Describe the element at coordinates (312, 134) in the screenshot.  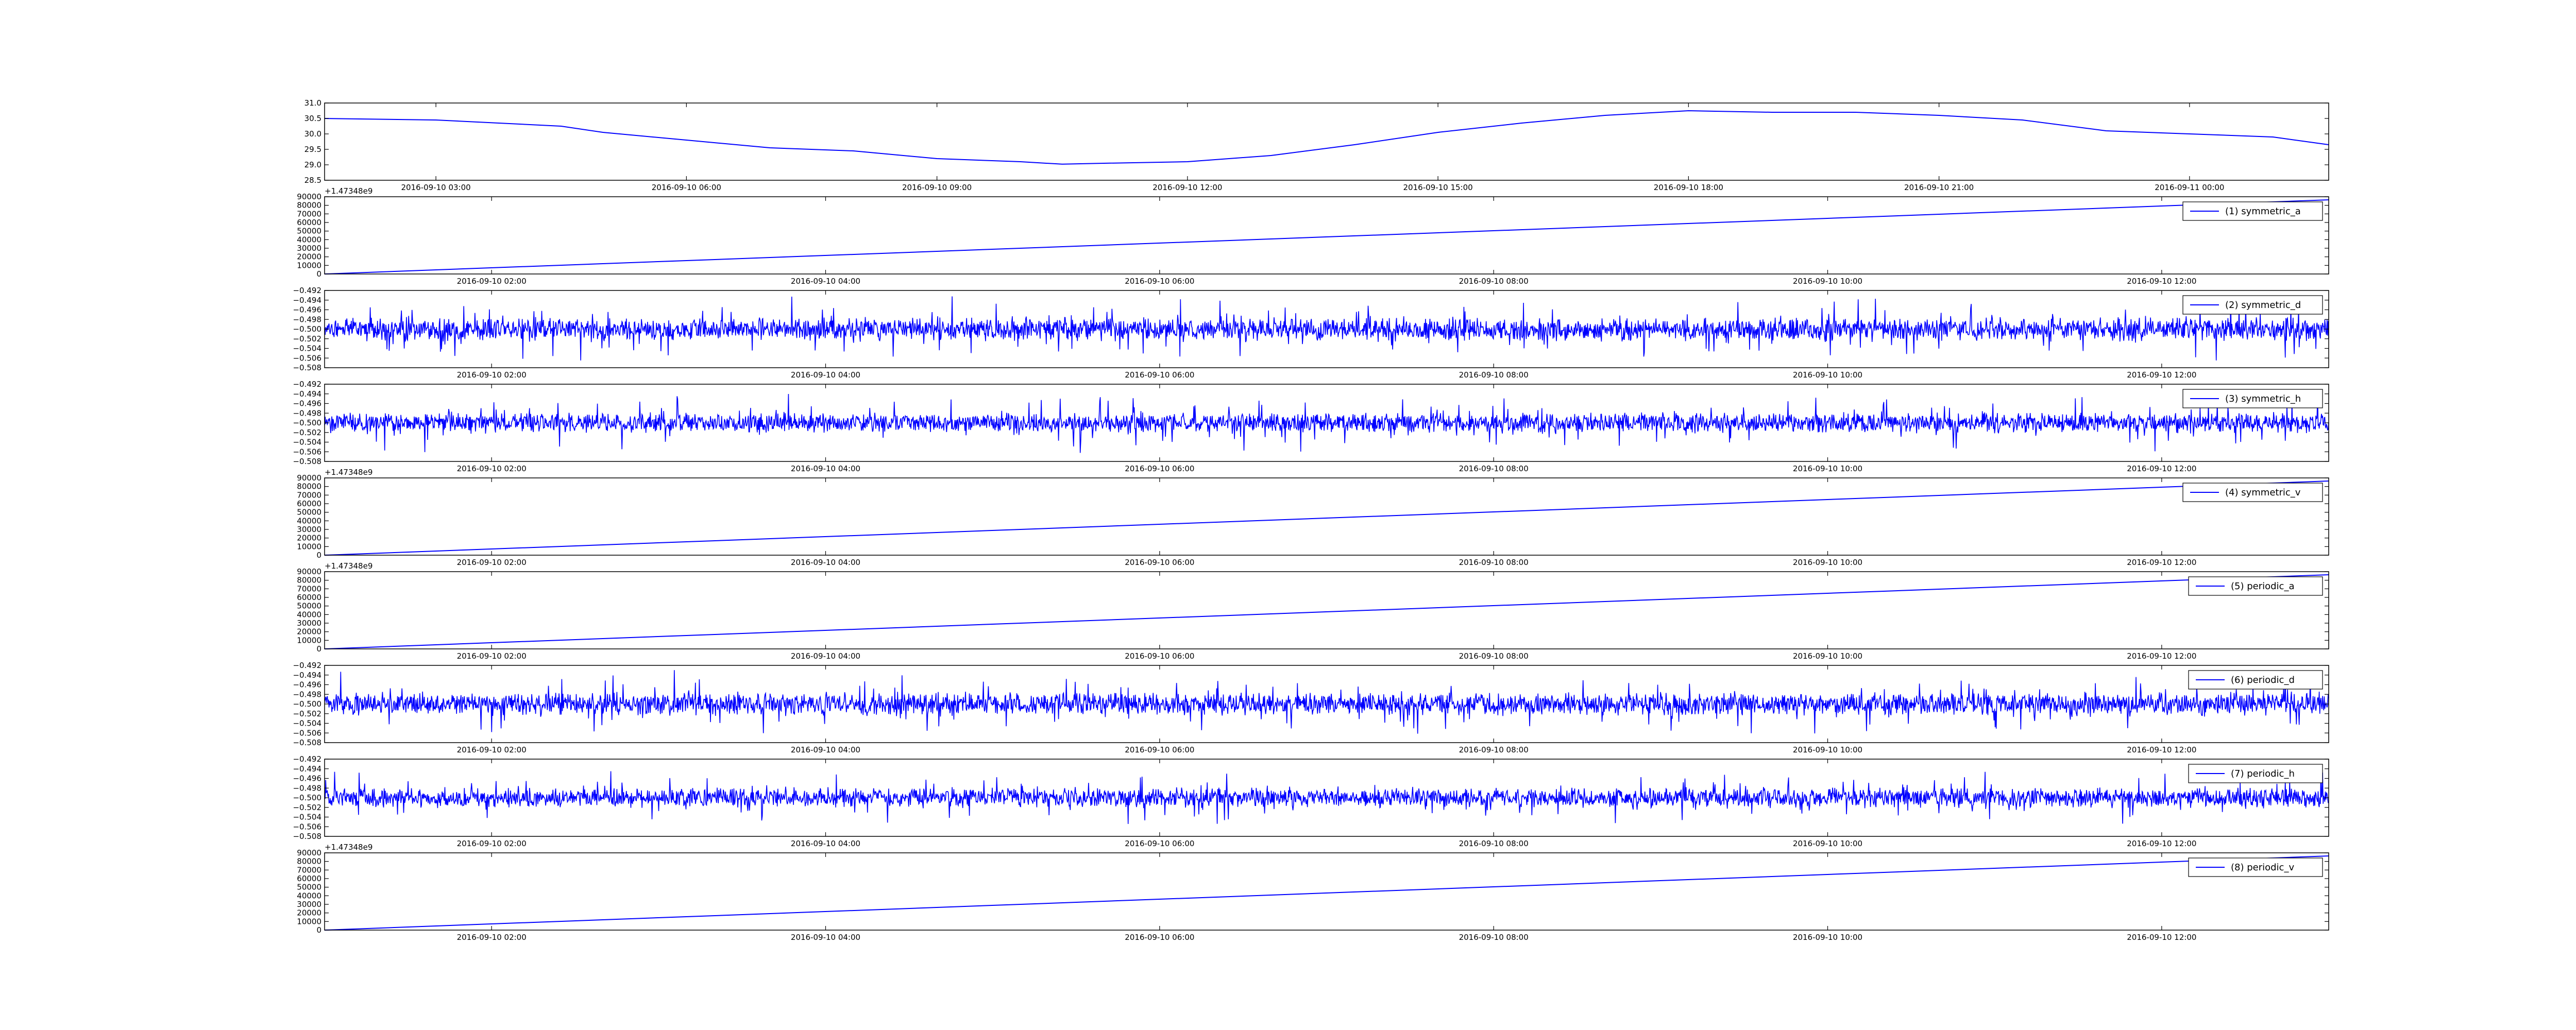
I see `y-tick-label: 30.0` at that location.